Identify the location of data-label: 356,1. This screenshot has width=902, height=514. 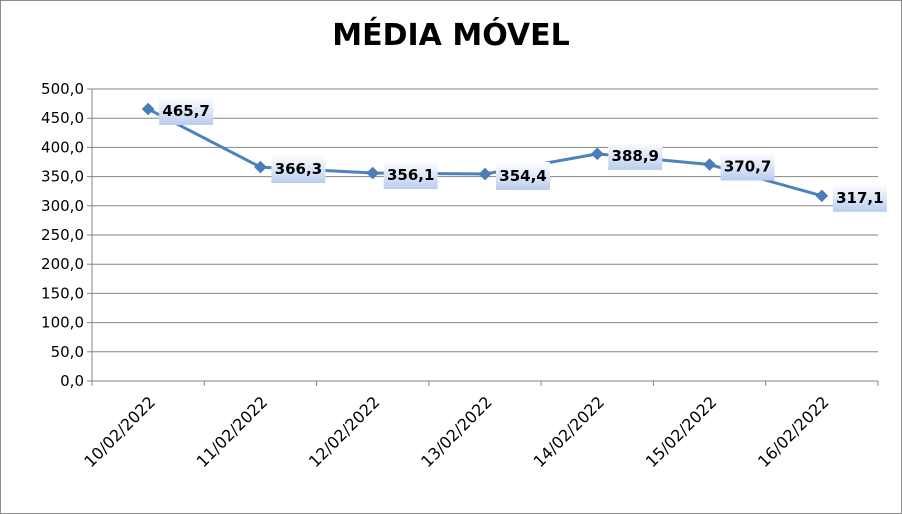
(410, 175).